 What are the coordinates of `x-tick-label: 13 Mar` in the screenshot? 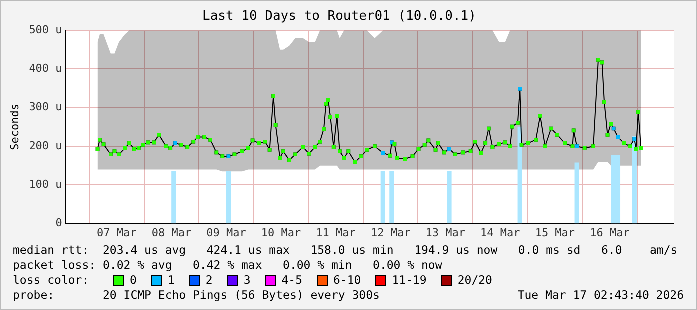 It's located at (446, 233).